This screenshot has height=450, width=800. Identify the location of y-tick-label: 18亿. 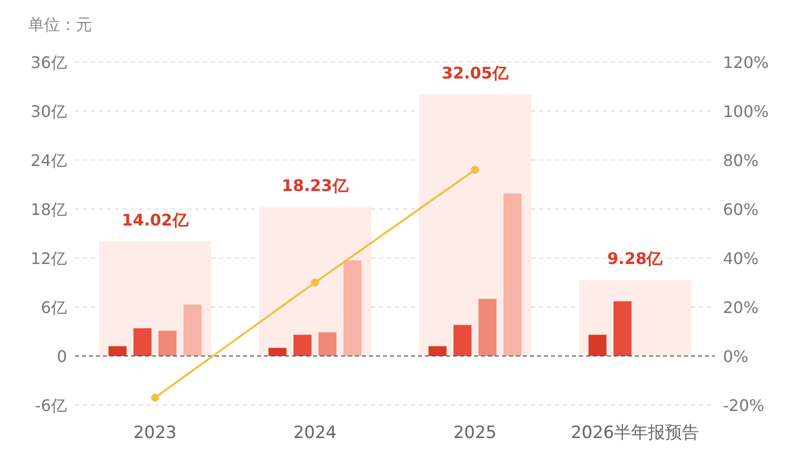
(48, 209).